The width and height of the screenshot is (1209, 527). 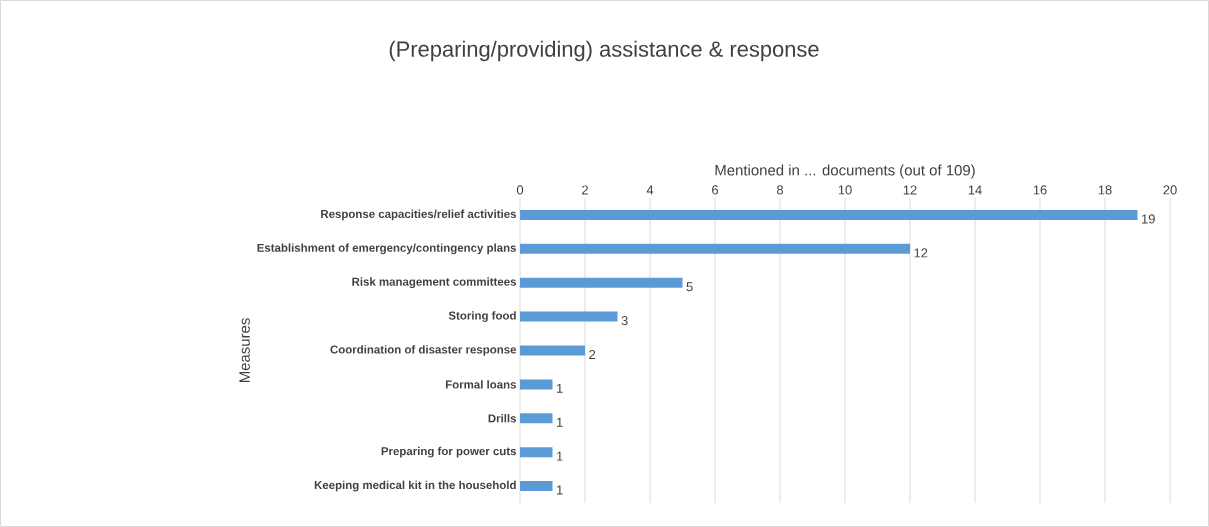 I want to click on x-tick-label: 8, so click(x=780, y=190).